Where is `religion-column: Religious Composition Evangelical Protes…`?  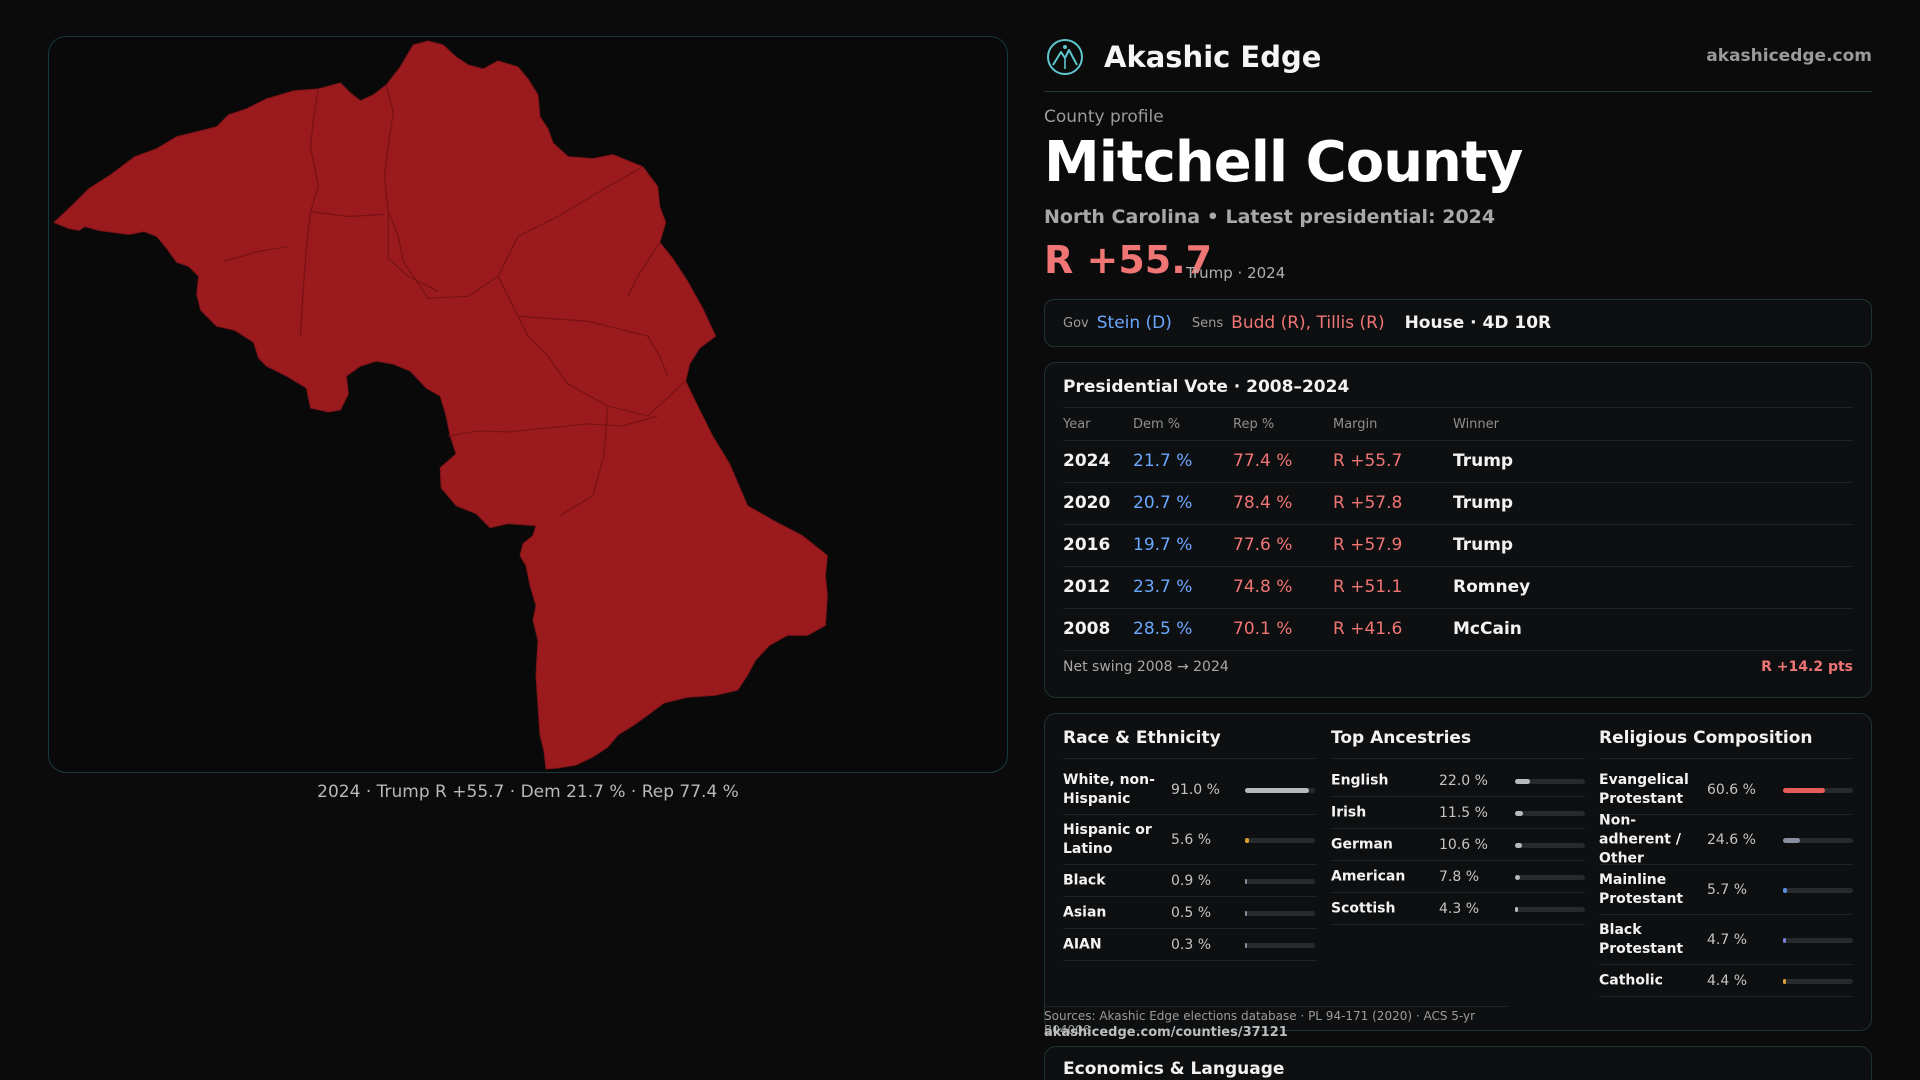
religion-column: Religious Composition Evangelical Protes… is located at coordinates (1726, 862).